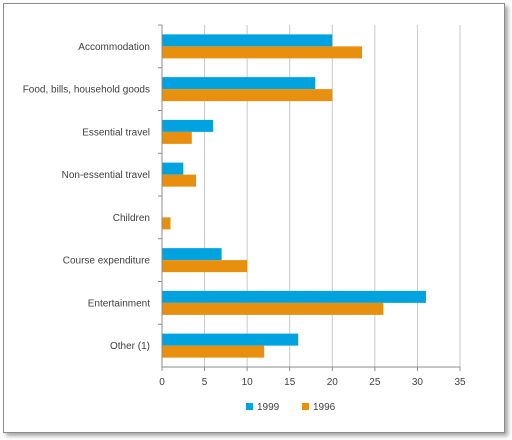 The width and height of the screenshot is (512, 440). Describe the element at coordinates (119, 303) in the screenshot. I see `category-label: Entertainment` at that location.